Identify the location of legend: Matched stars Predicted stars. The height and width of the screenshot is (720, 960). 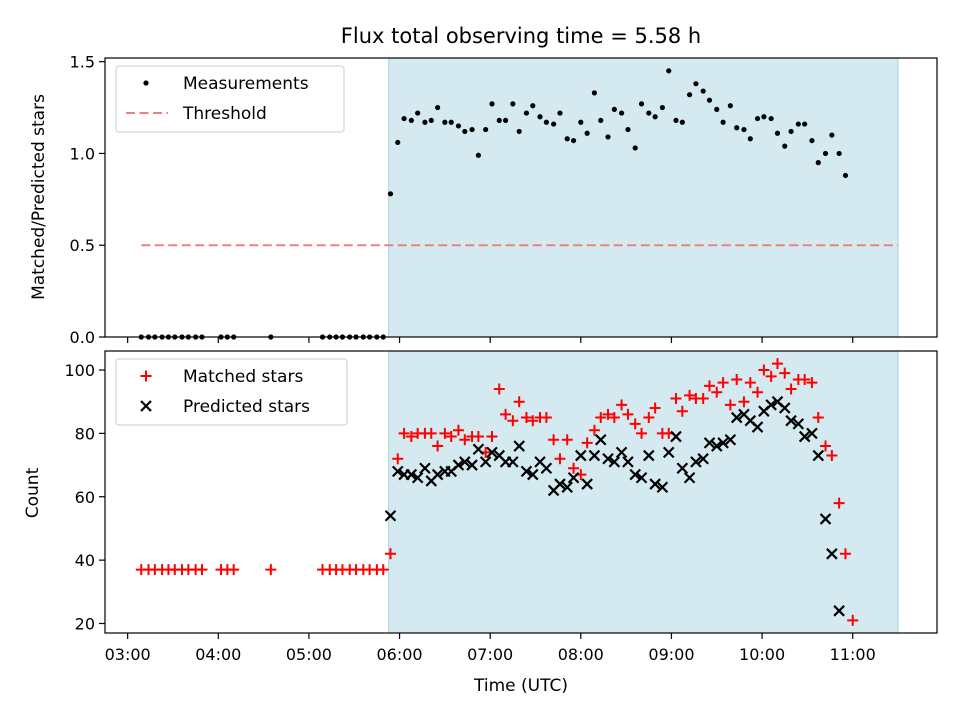
(231, 392).